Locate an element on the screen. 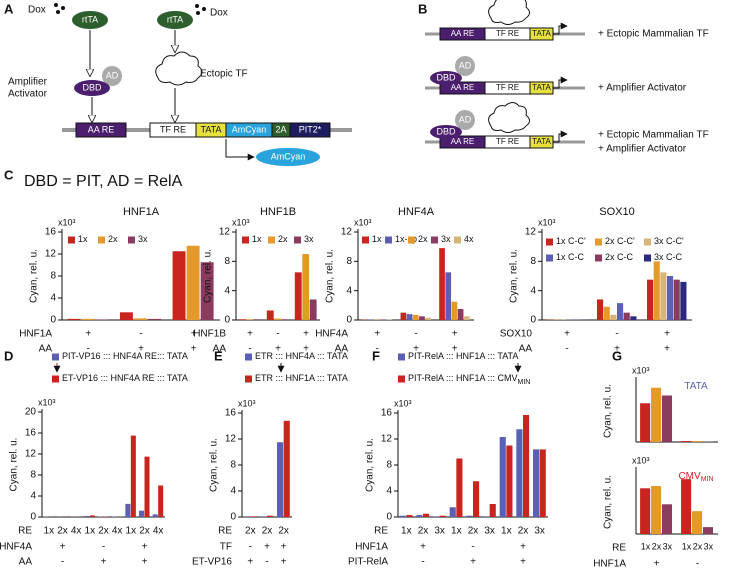  condition-label: HNF4A is located at coordinates (331, 334).